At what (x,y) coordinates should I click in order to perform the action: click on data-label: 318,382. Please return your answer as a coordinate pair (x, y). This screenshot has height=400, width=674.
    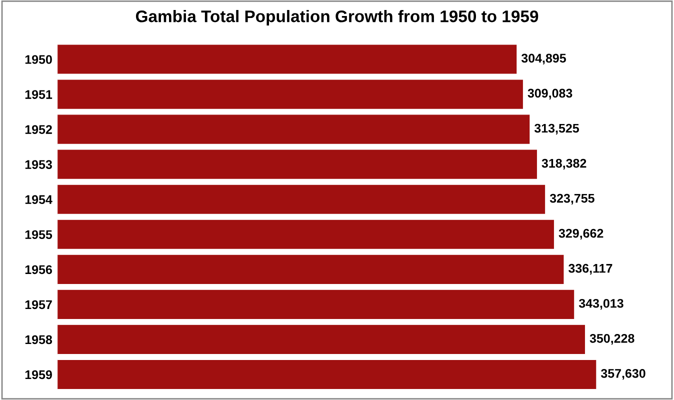
    Looking at the image, I should click on (564, 164).